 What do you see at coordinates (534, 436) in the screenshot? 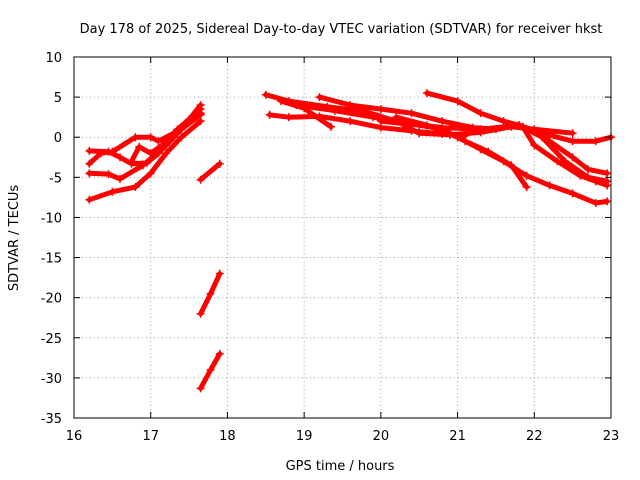
I see `x-tick-label: 22` at bounding box center [534, 436].